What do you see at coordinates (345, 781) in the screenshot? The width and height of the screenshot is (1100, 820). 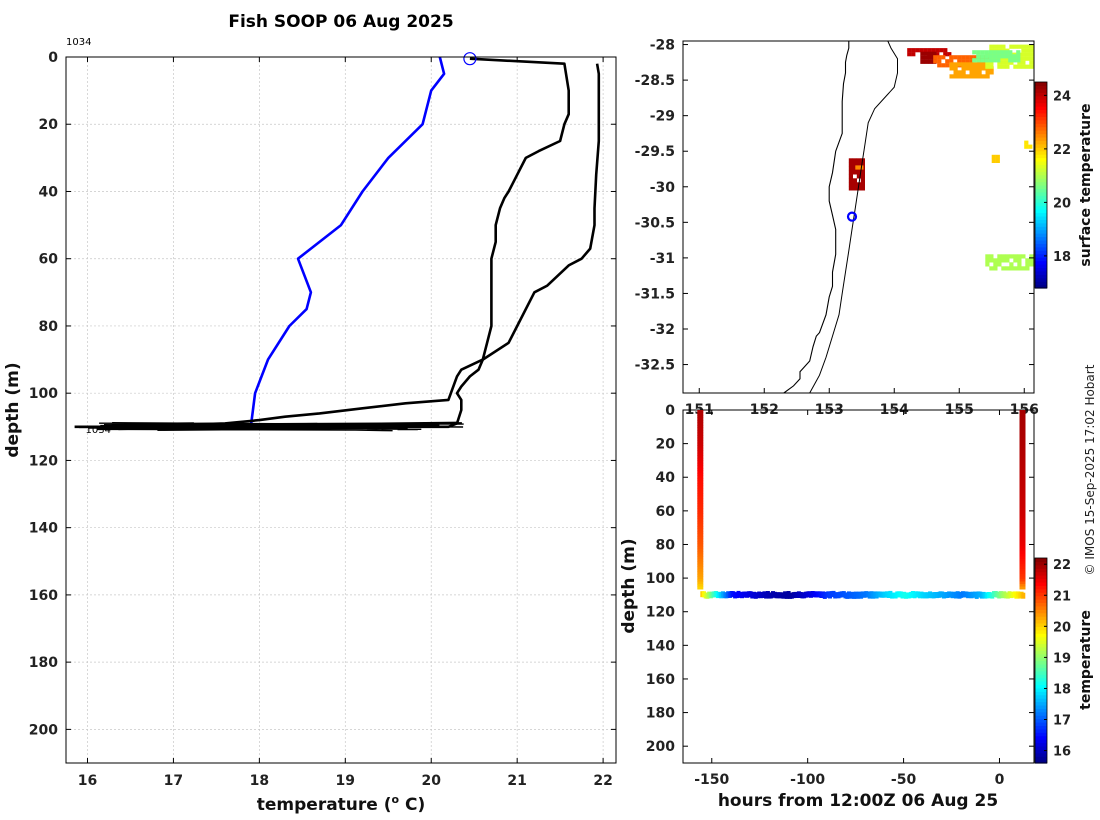 I see `profile-x-tick-label: 19` at bounding box center [345, 781].